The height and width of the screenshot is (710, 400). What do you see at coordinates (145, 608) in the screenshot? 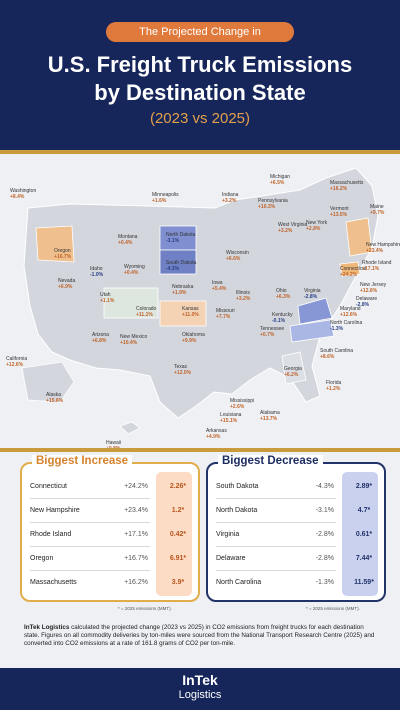
I see `increase-footnote: * = 2025 emissions (MMT).` at bounding box center [145, 608].